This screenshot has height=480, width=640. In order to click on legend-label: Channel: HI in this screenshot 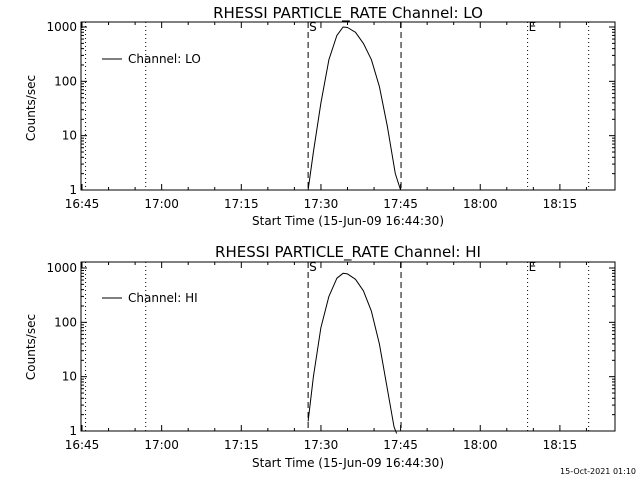, I will do `click(163, 298)`.